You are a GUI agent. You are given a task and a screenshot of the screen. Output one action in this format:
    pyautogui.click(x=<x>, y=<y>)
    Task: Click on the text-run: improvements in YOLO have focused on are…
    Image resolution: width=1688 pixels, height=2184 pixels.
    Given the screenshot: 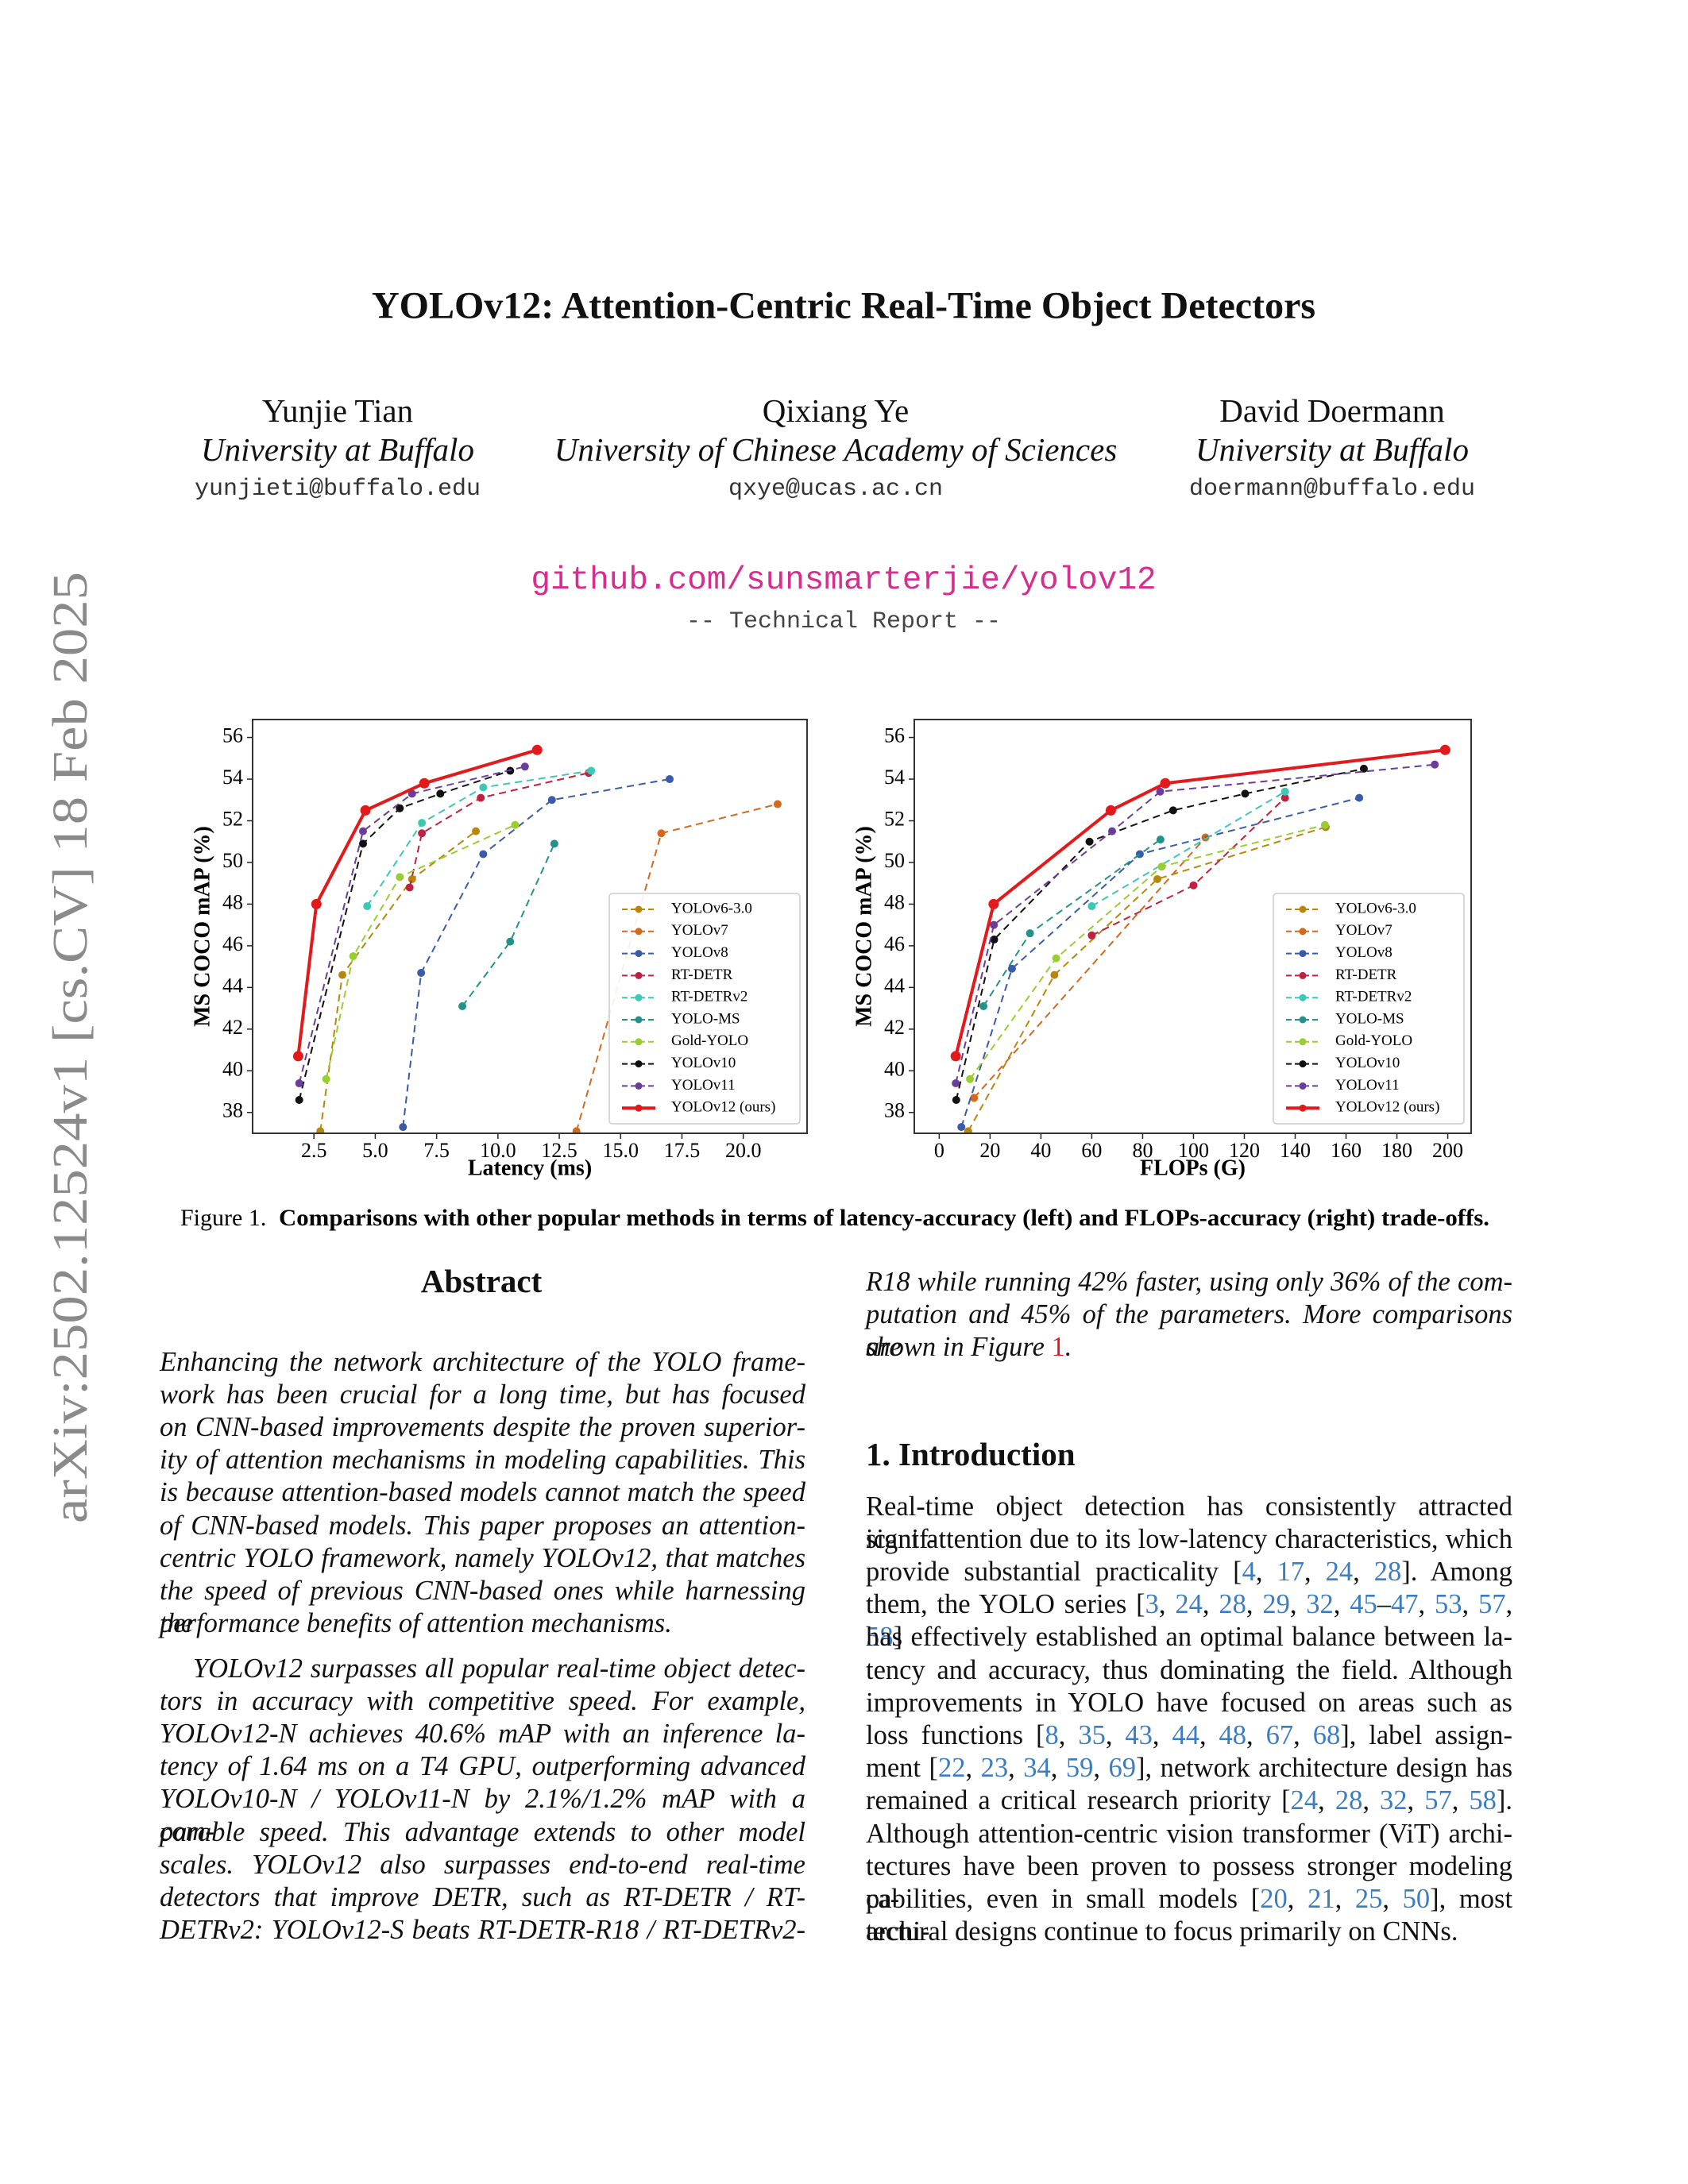 What is the action you would take?
    pyautogui.click(x=1189, y=1702)
    